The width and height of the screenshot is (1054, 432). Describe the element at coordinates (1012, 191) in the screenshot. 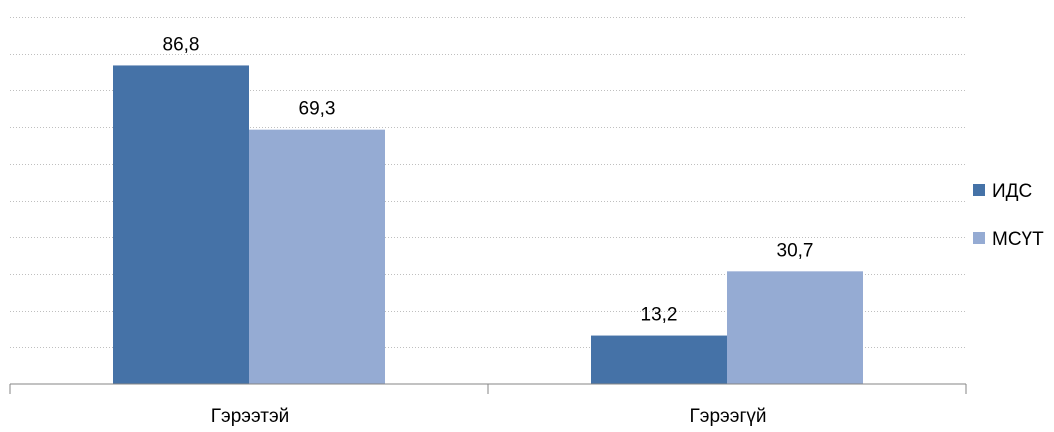

I see `legend-label-ids: ИДС` at that location.